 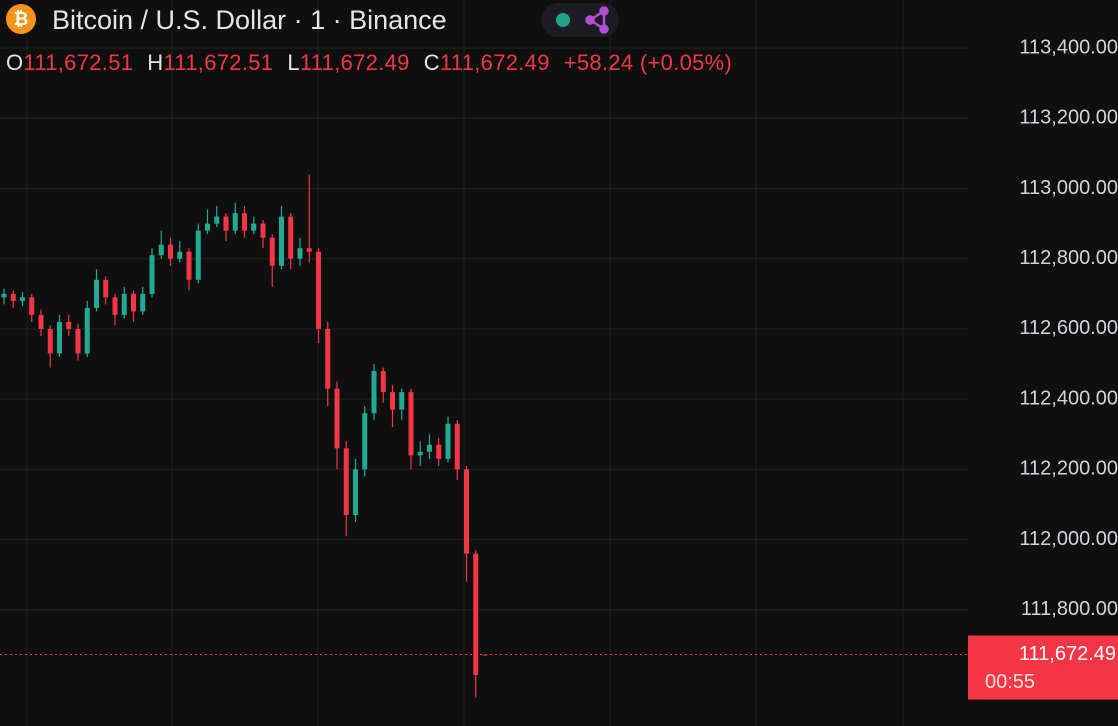 What do you see at coordinates (15, 62) in the screenshot?
I see `ohlc-key: O` at bounding box center [15, 62].